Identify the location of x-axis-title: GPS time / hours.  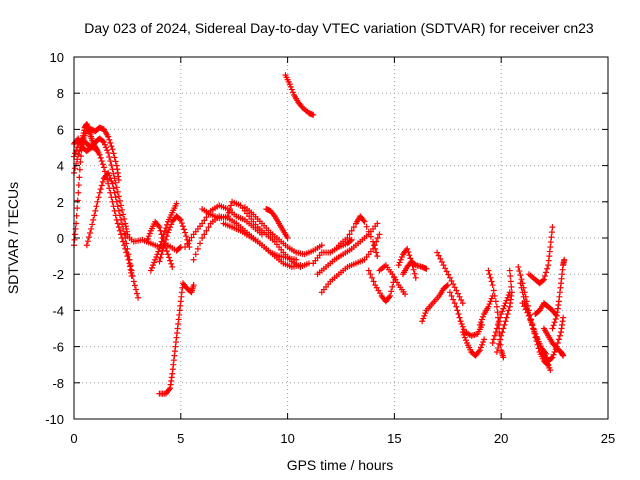
(340, 465).